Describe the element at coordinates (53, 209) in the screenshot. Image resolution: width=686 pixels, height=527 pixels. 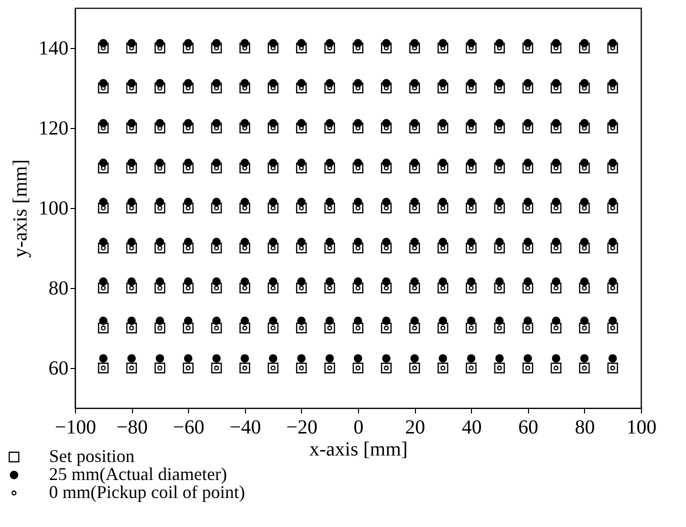
I see `y-tick-label: 100` at that location.